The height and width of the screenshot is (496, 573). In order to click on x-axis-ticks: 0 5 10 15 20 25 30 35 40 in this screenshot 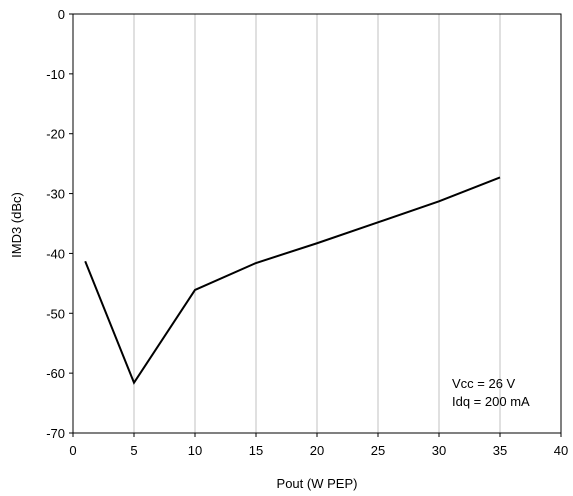, I will do `click(318, 445)`.